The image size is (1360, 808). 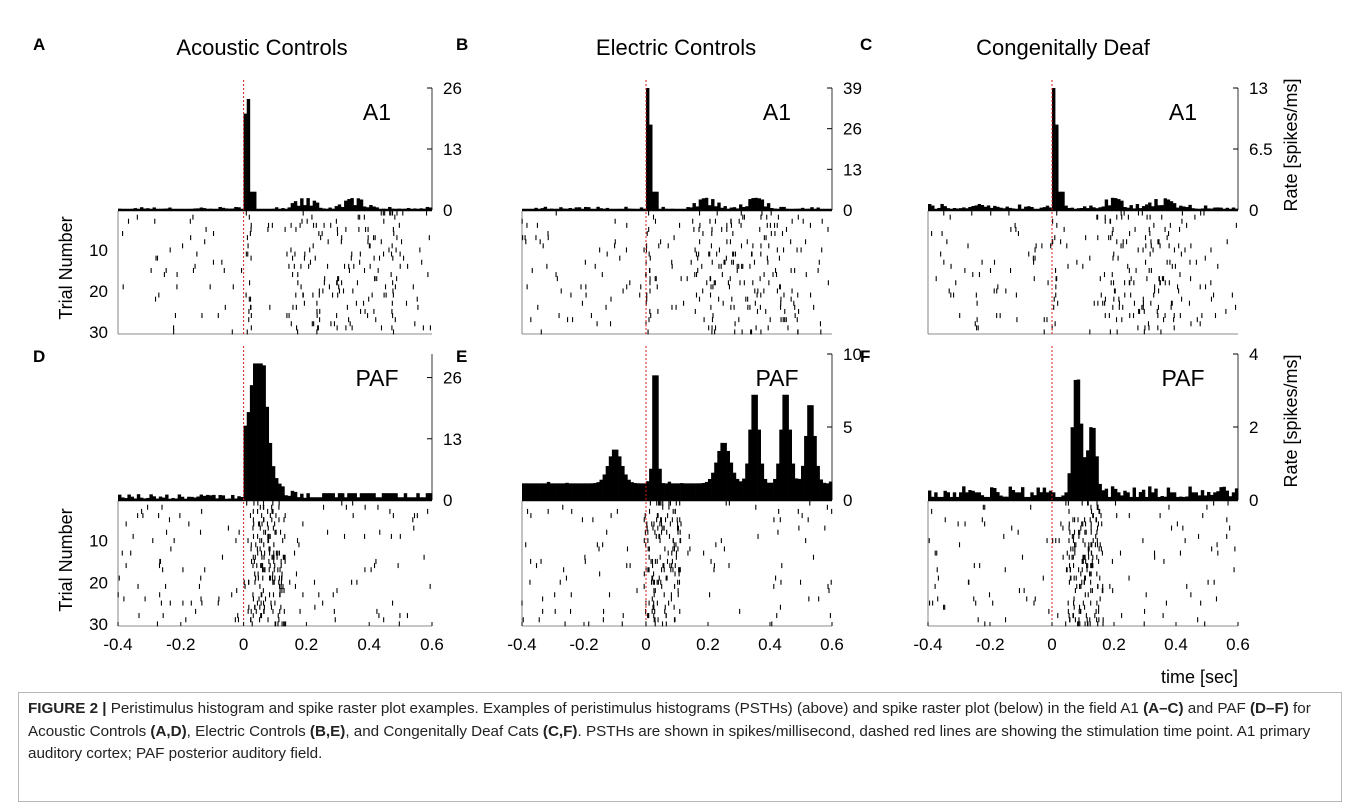 What do you see at coordinates (327, 731) in the screenshot?
I see `caption-ref: (B,E)` at bounding box center [327, 731].